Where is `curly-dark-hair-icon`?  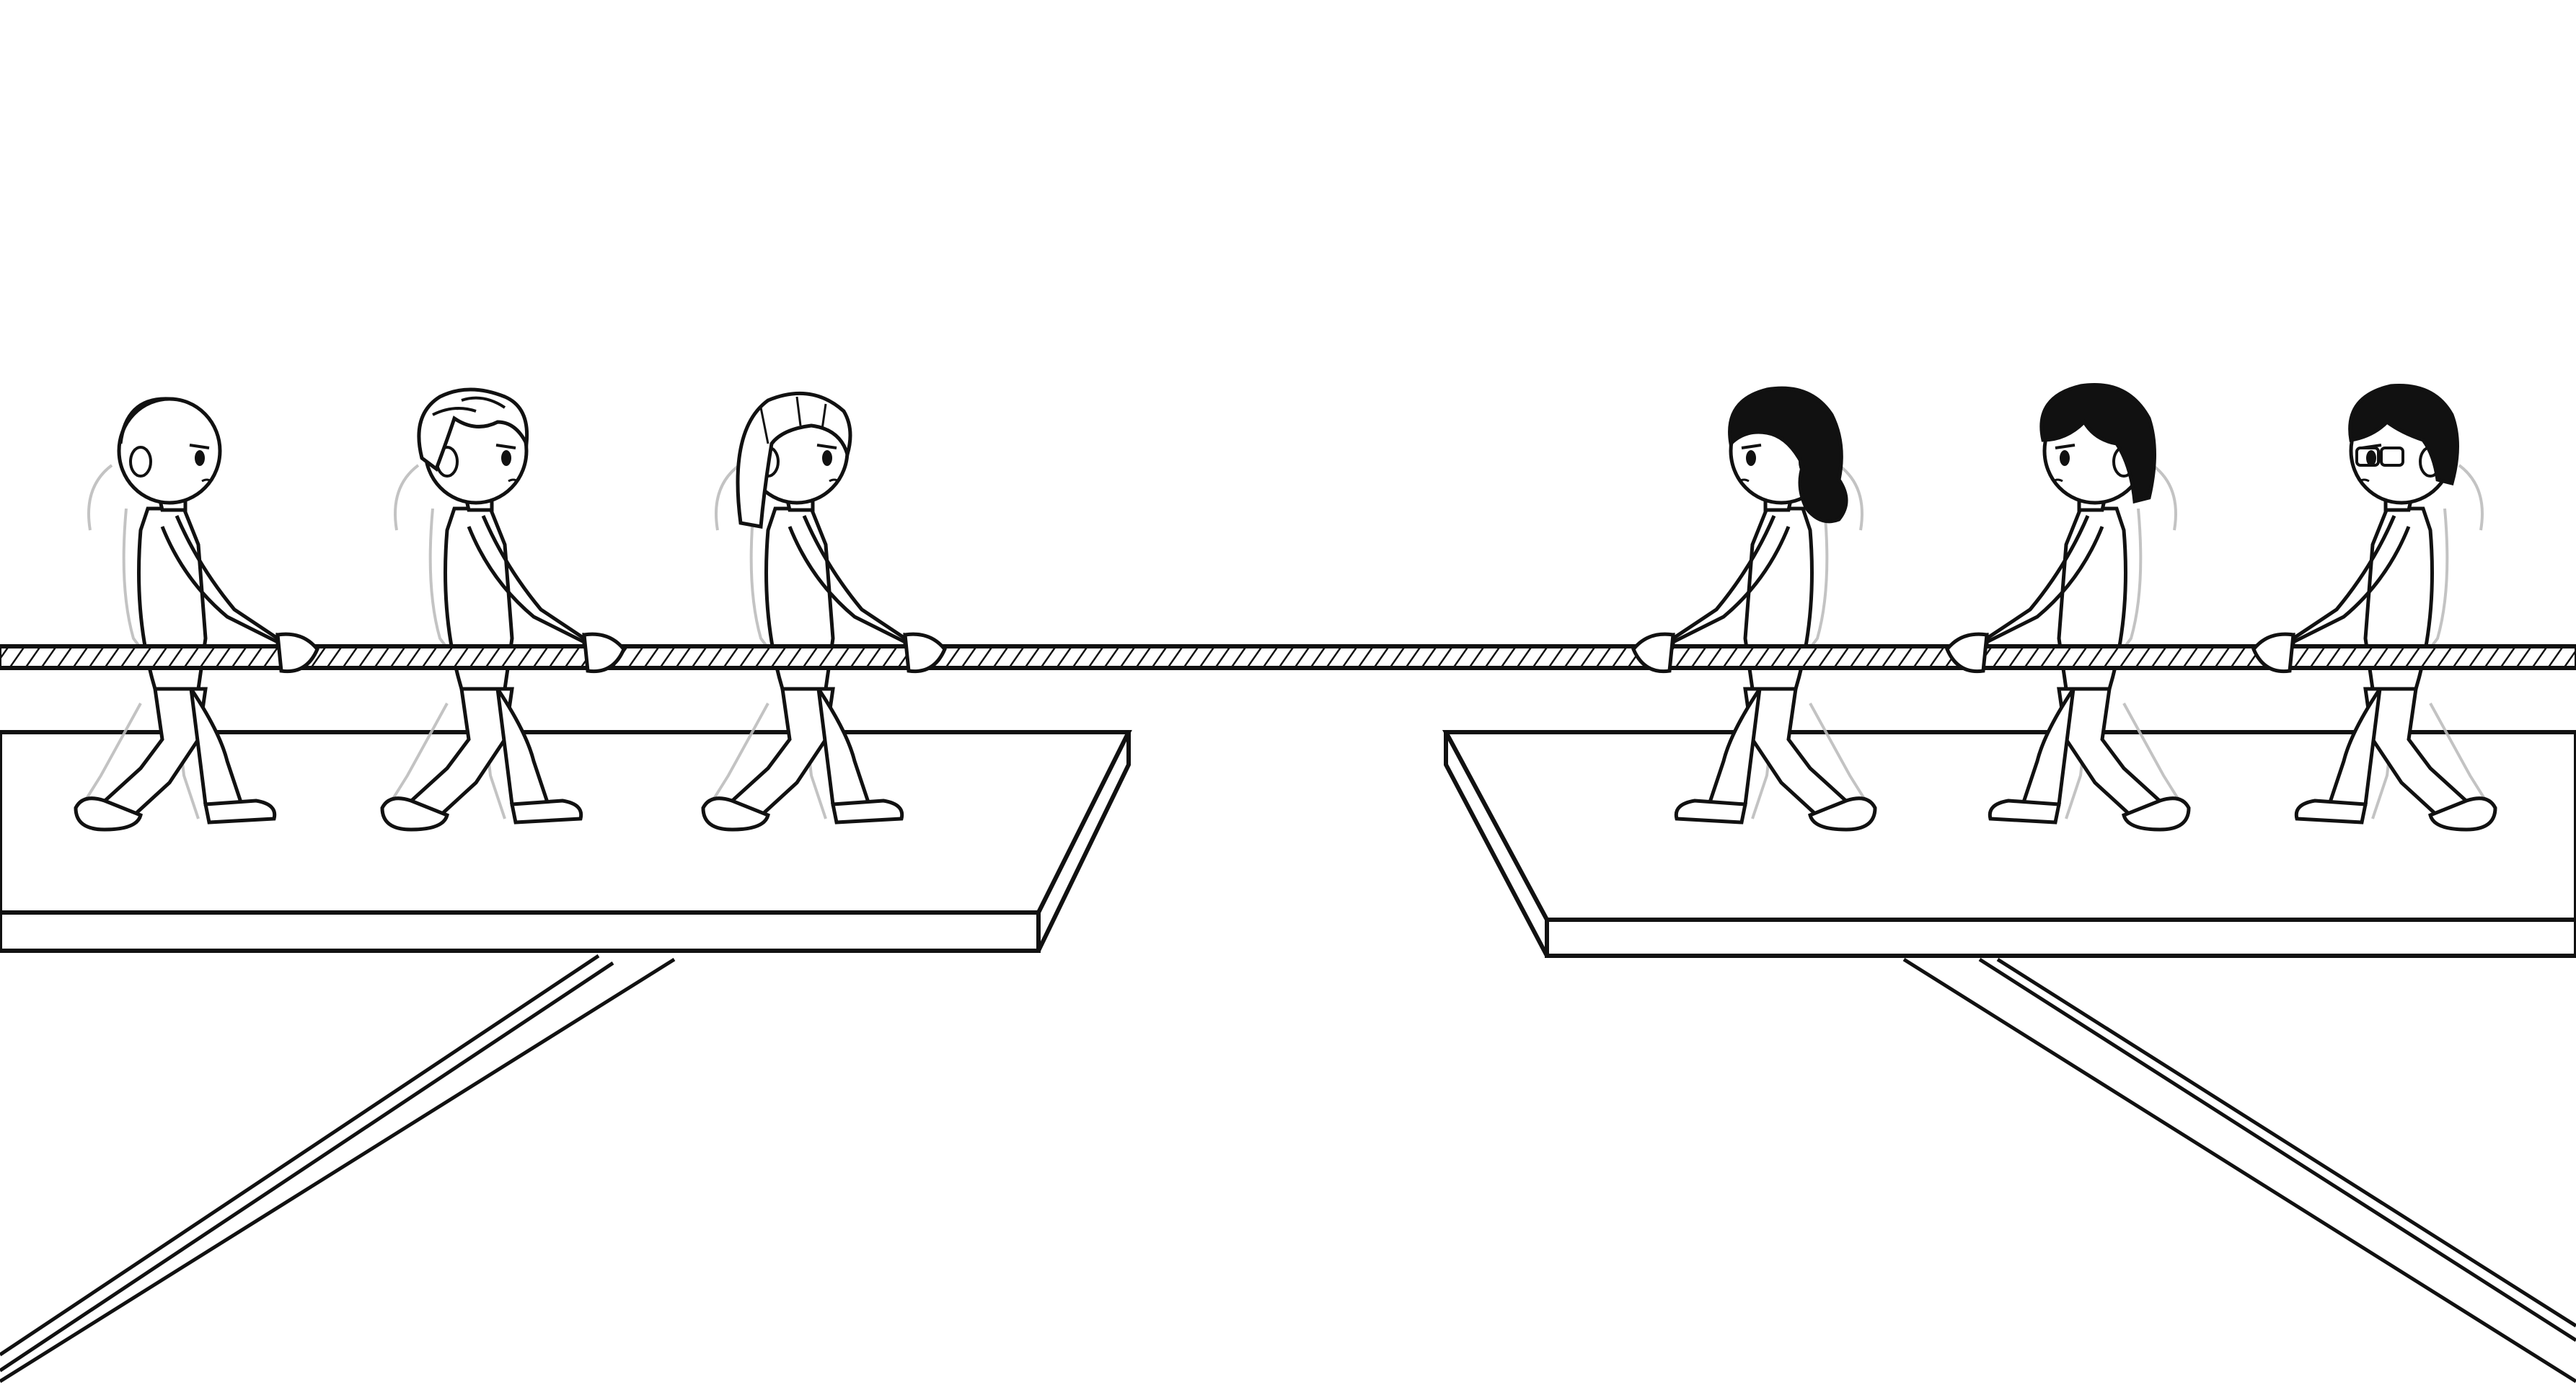 curly-dark-hair-icon is located at coordinates (1788, 455).